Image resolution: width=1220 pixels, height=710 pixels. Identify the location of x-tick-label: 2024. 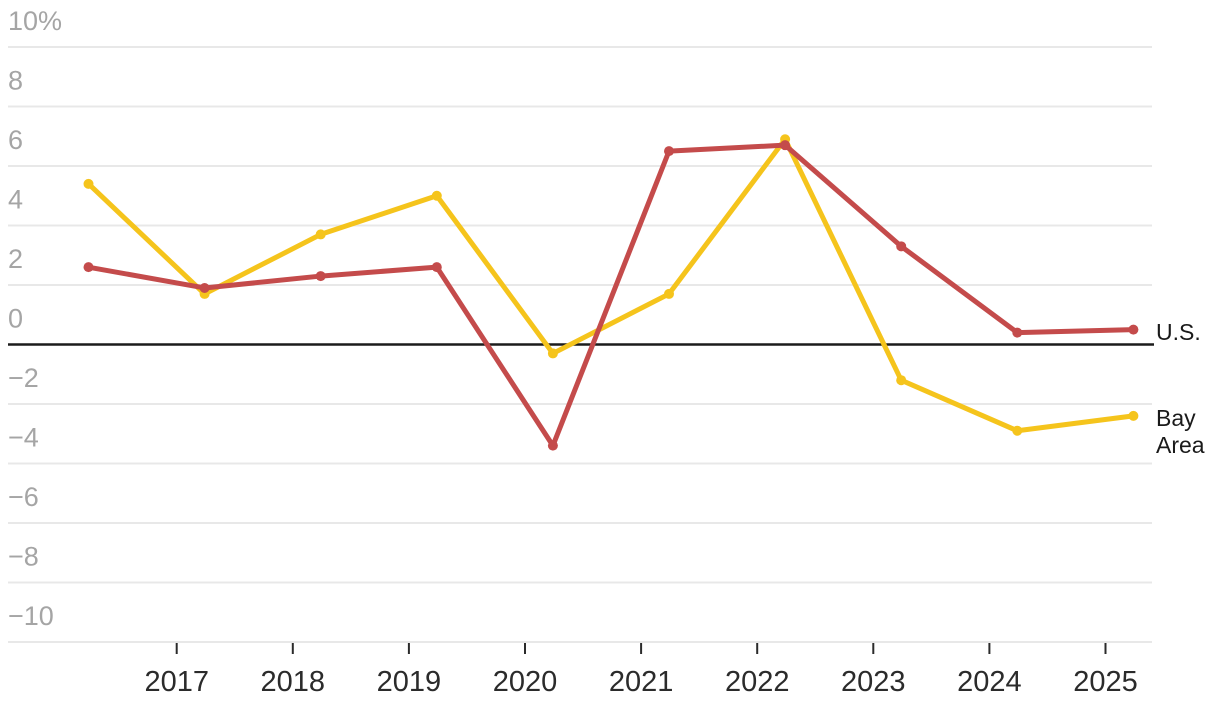
(989, 682).